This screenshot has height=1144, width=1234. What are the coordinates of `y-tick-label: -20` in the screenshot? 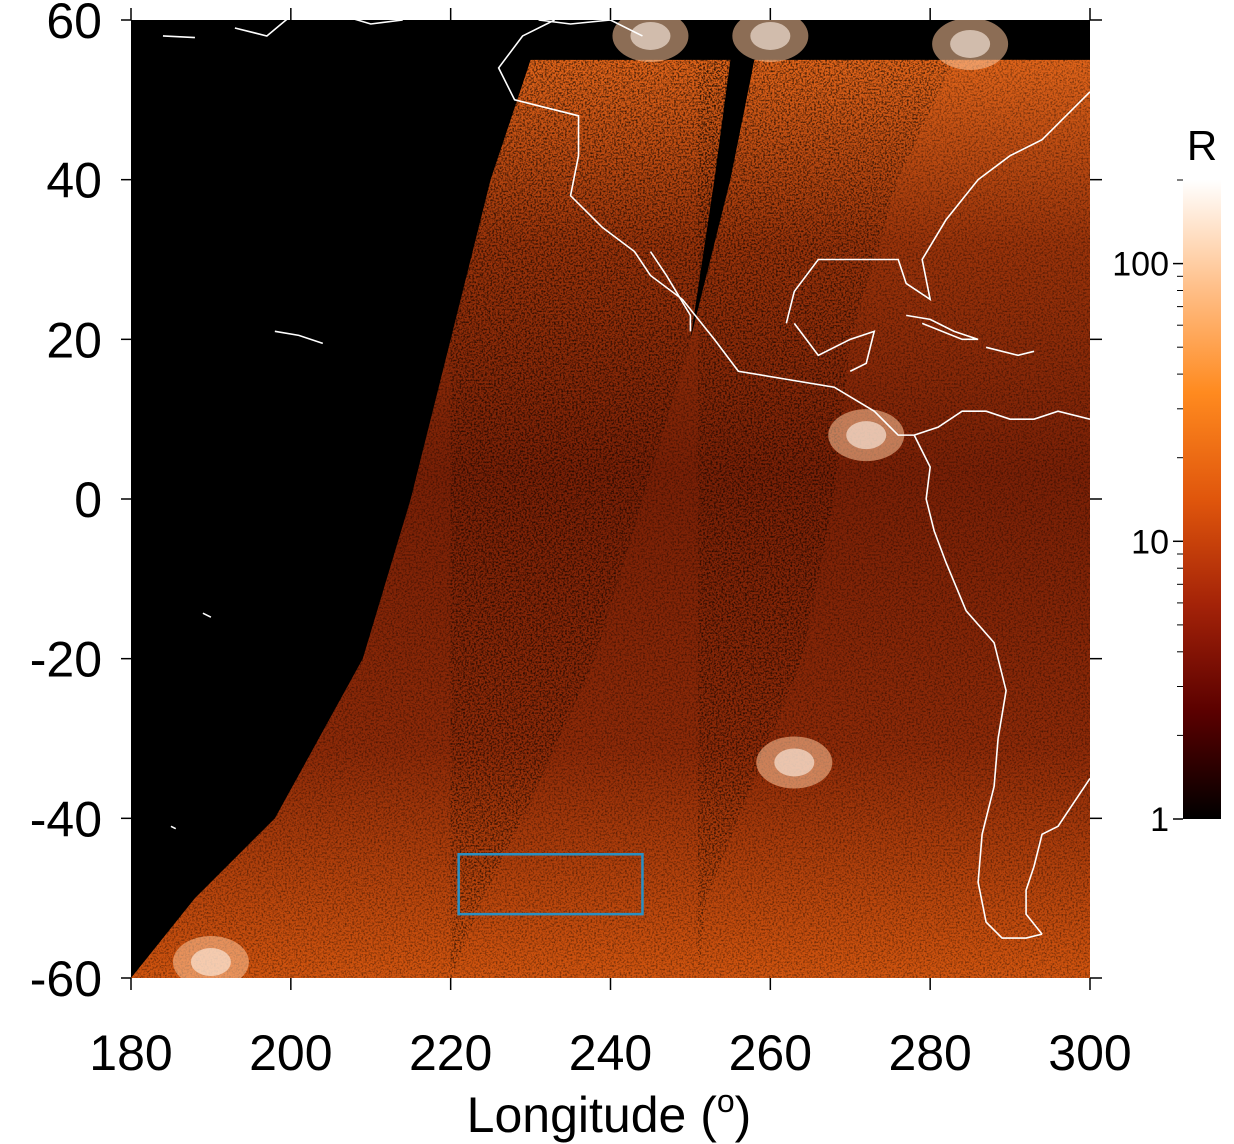 It's located at (66, 660).